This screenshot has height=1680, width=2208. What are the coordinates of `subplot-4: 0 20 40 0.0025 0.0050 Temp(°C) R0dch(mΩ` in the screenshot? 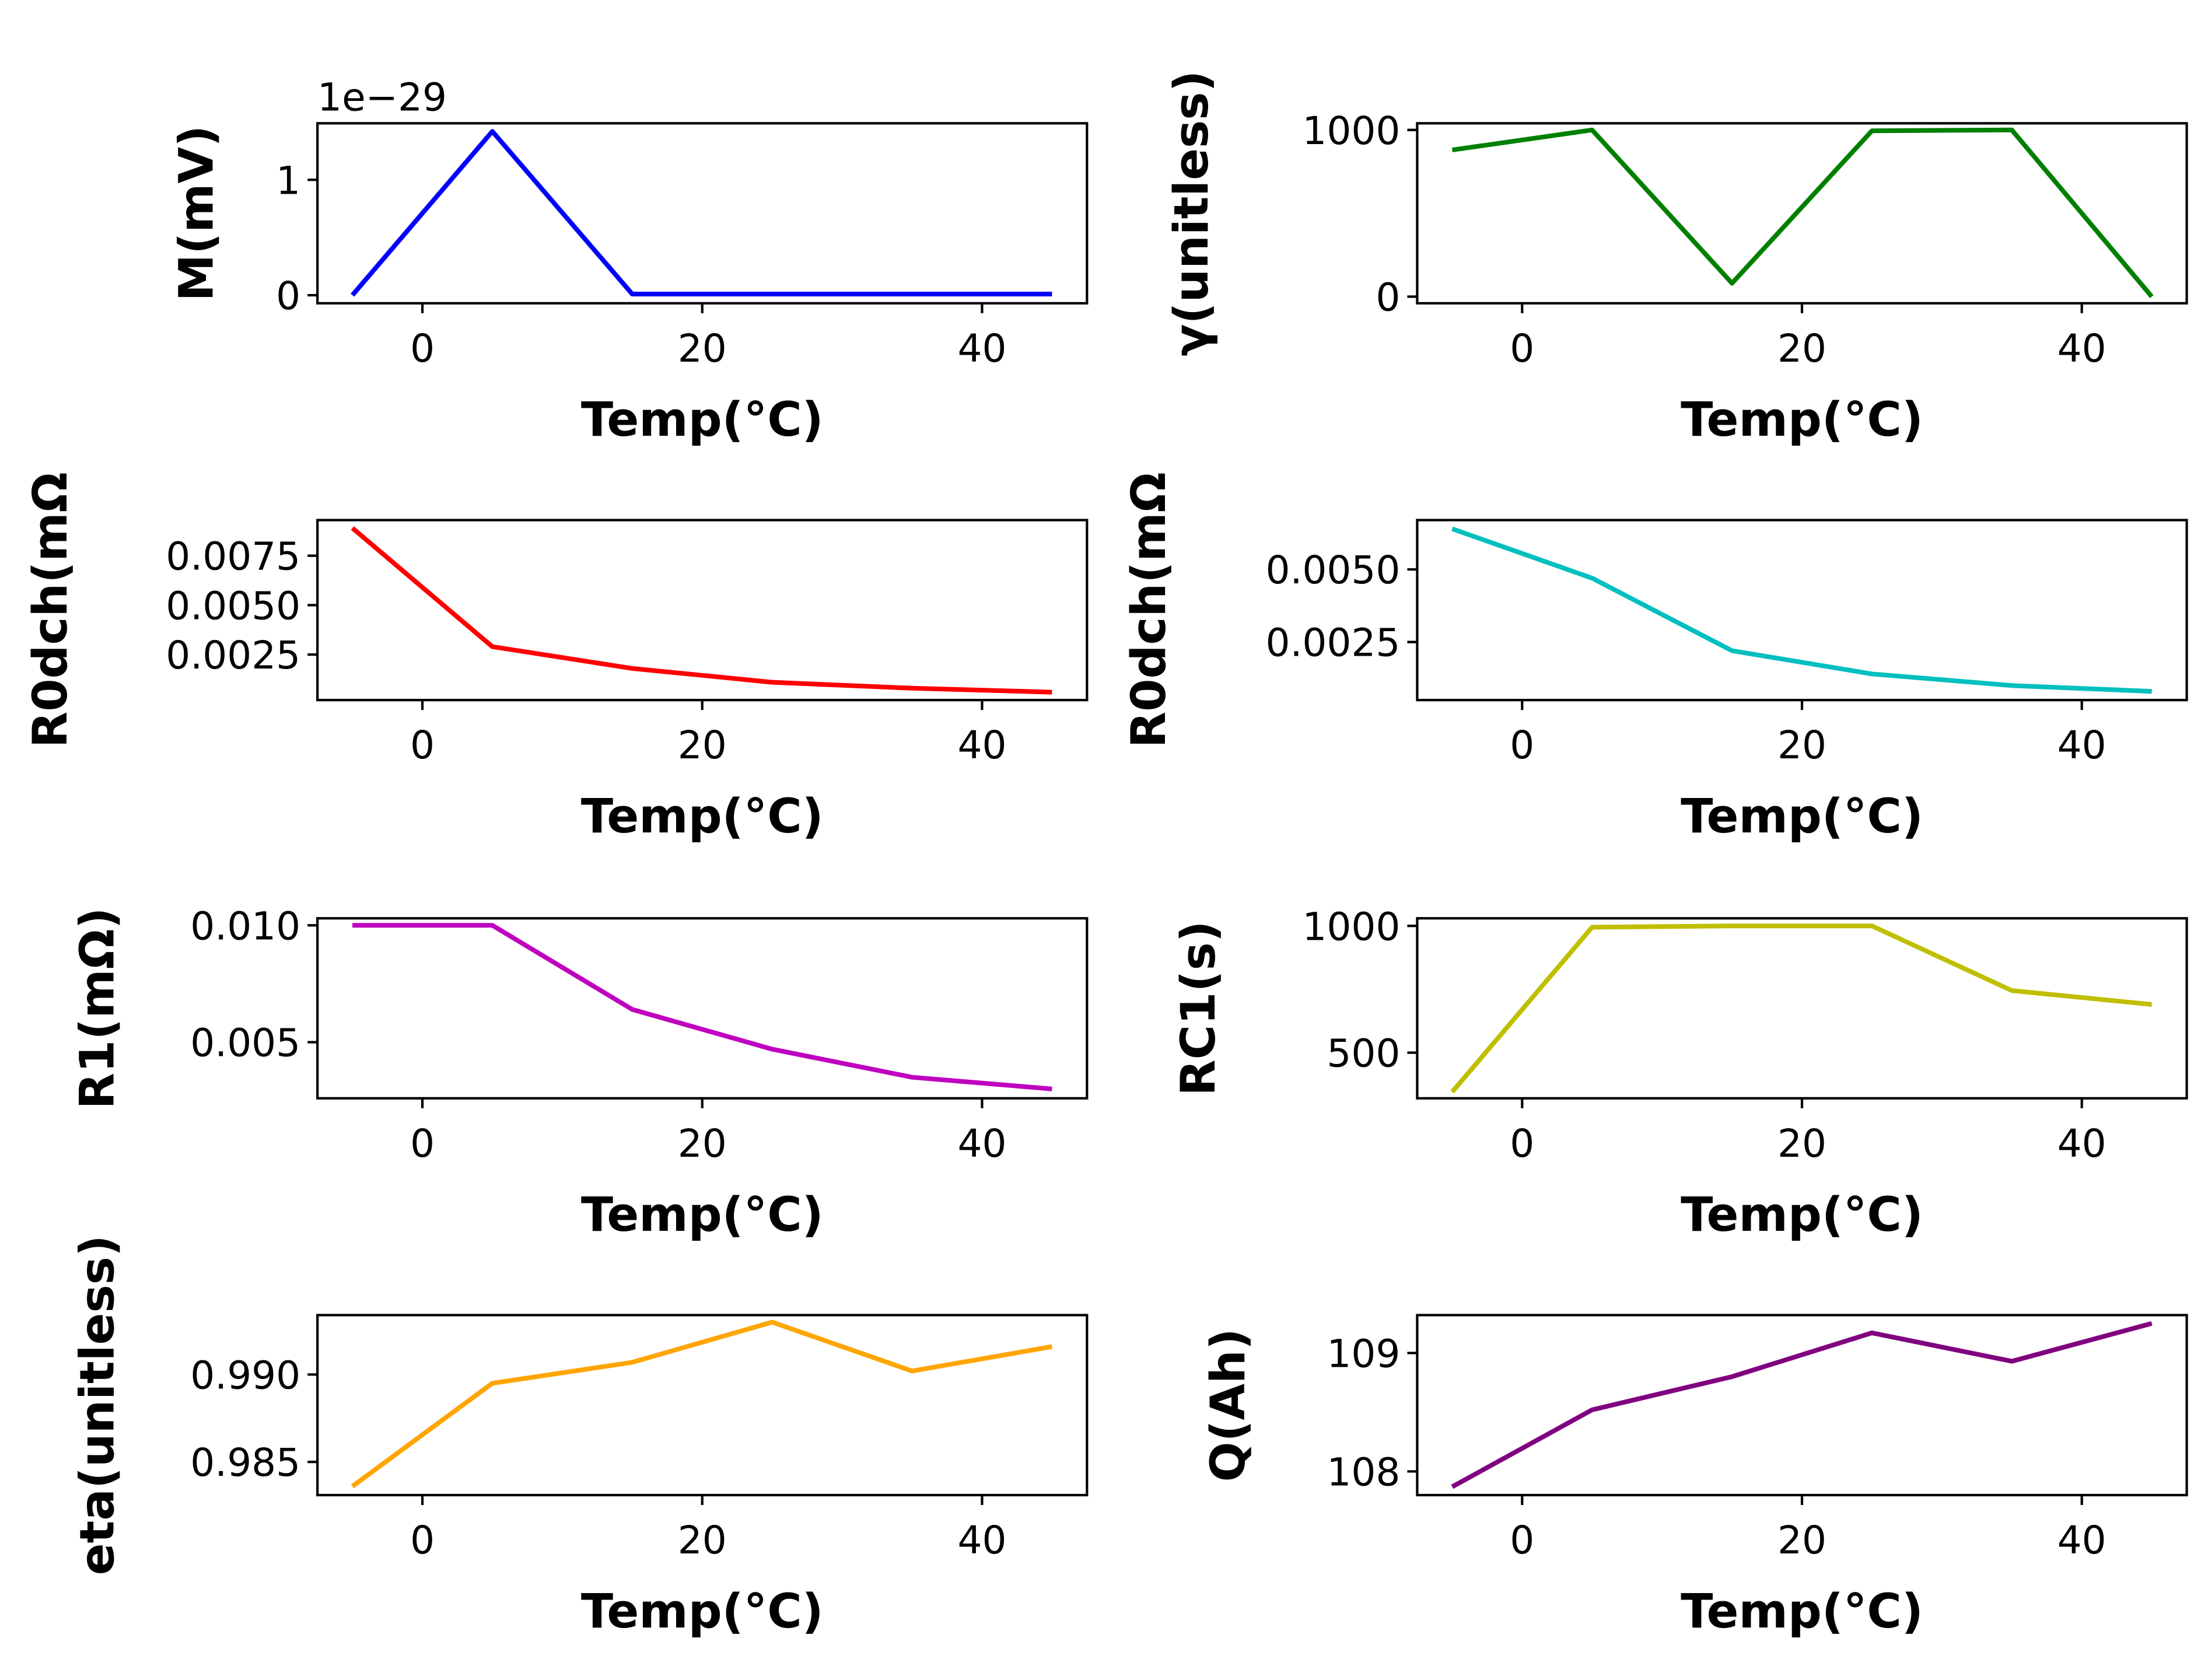 It's located at (1655, 659).